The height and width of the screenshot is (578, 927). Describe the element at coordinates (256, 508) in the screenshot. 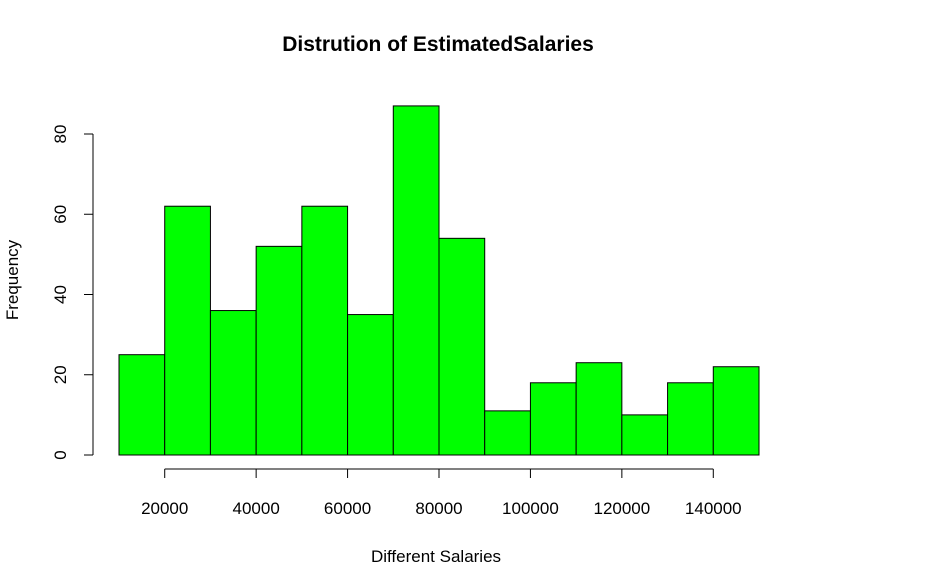

I see `x-tick-label: 40000` at that location.